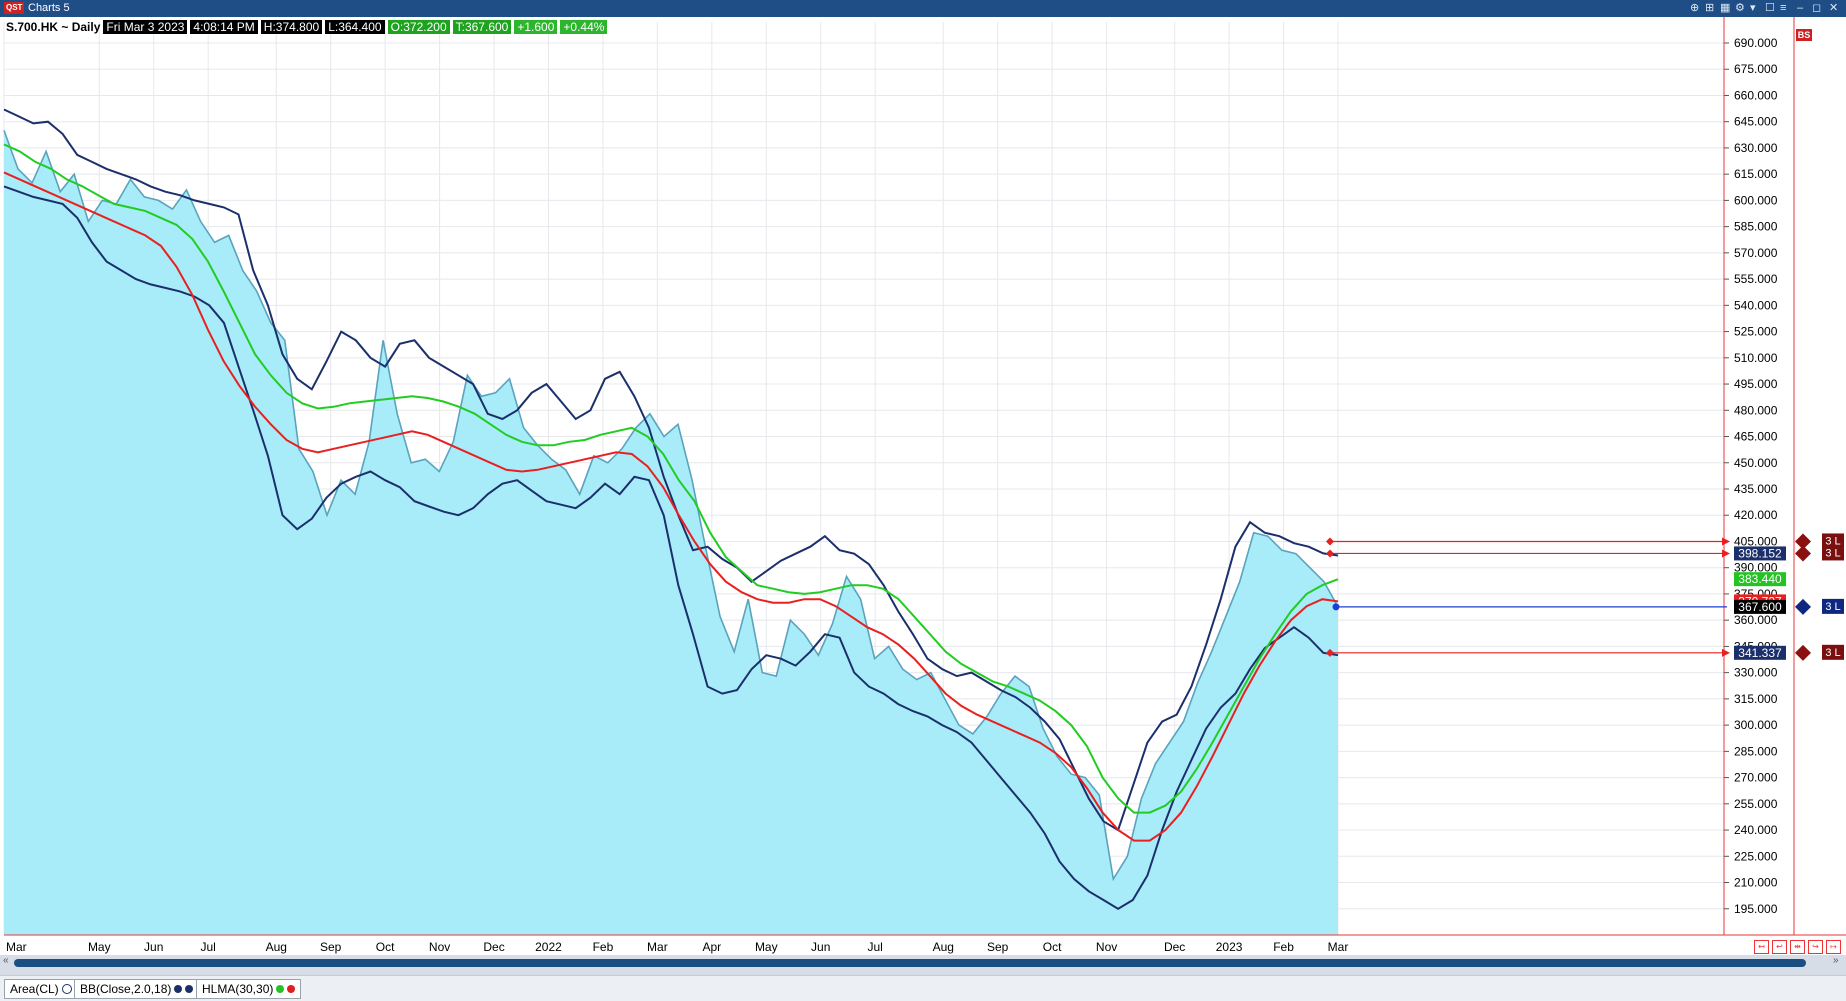 This screenshot has height=1001, width=1846. Describe the element at coordinates (1836, 960) in the screenshot. I see `scroll-right-icon: »` at that location.